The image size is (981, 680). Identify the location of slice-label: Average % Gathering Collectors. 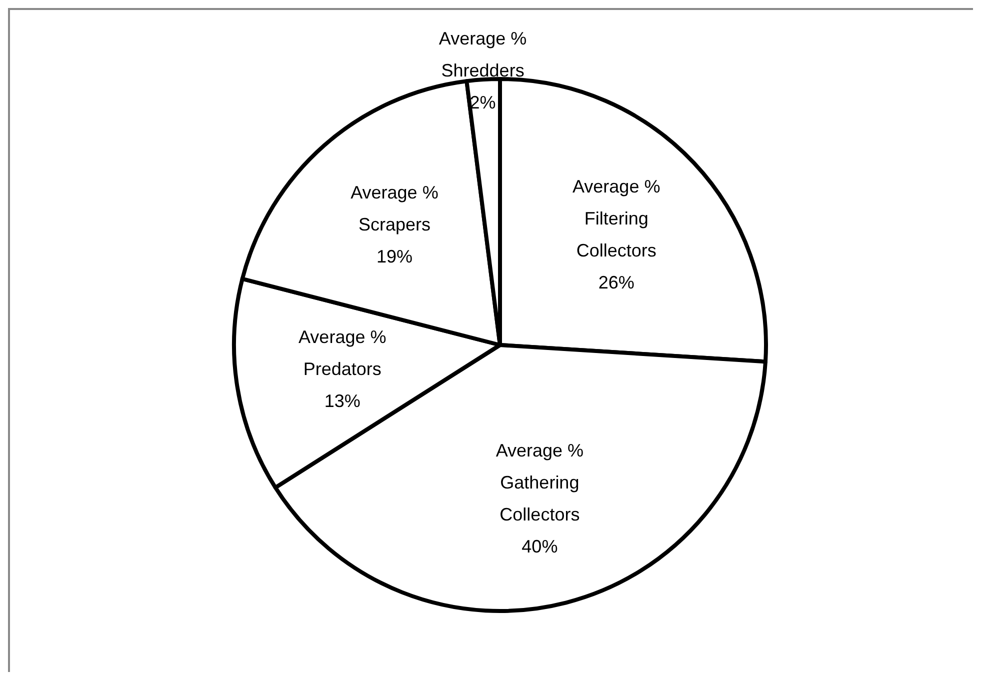
(540, 482).